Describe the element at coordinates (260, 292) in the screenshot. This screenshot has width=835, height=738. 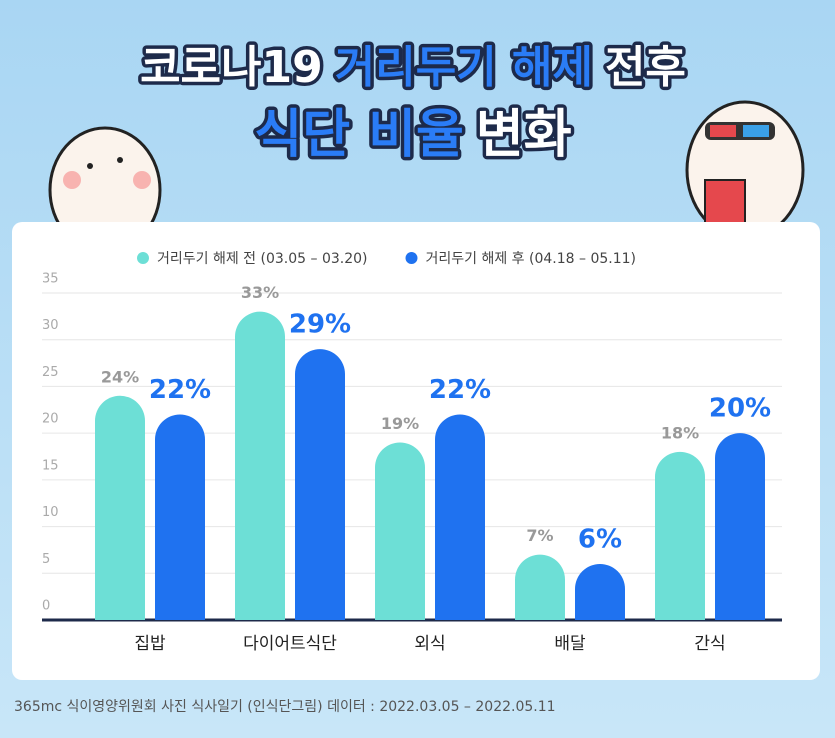
I see `value-label: 33%` at that location.